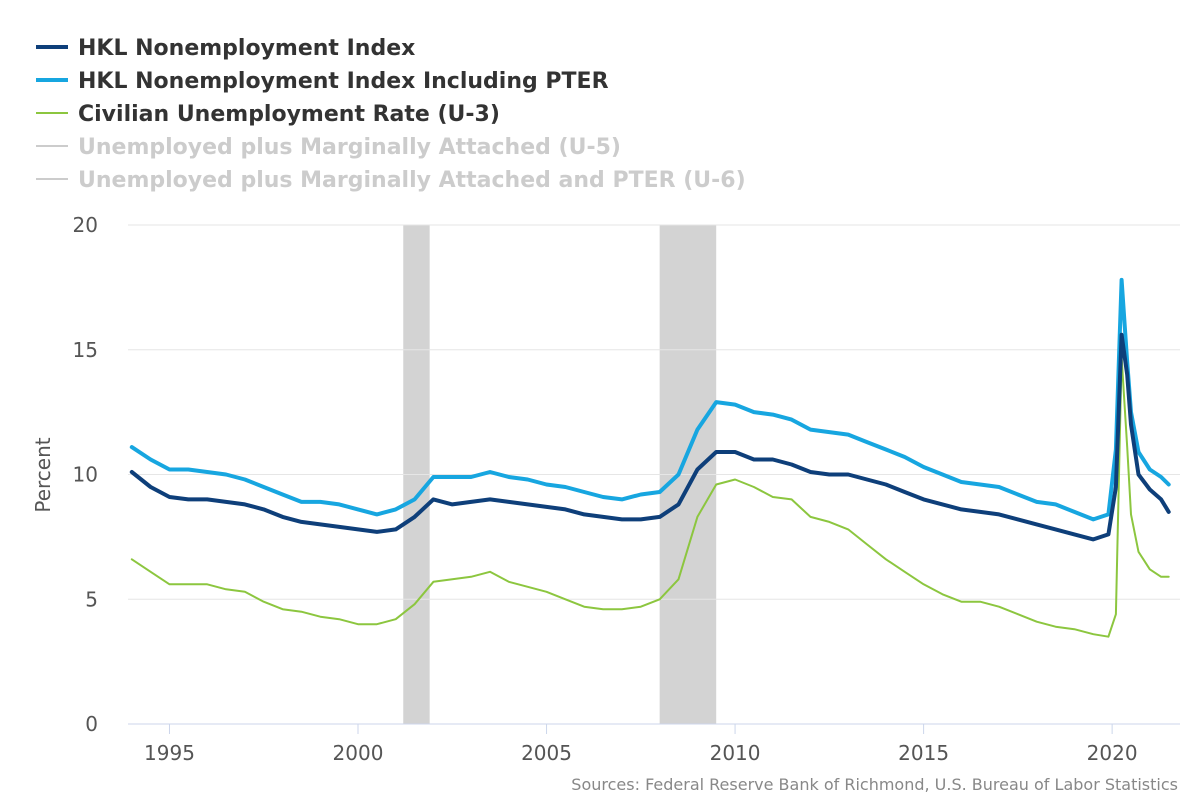 Image resolution: width=1200 pixels, height=800 pixels. I want to click on y-tick-label: 10, so click(85, 475).